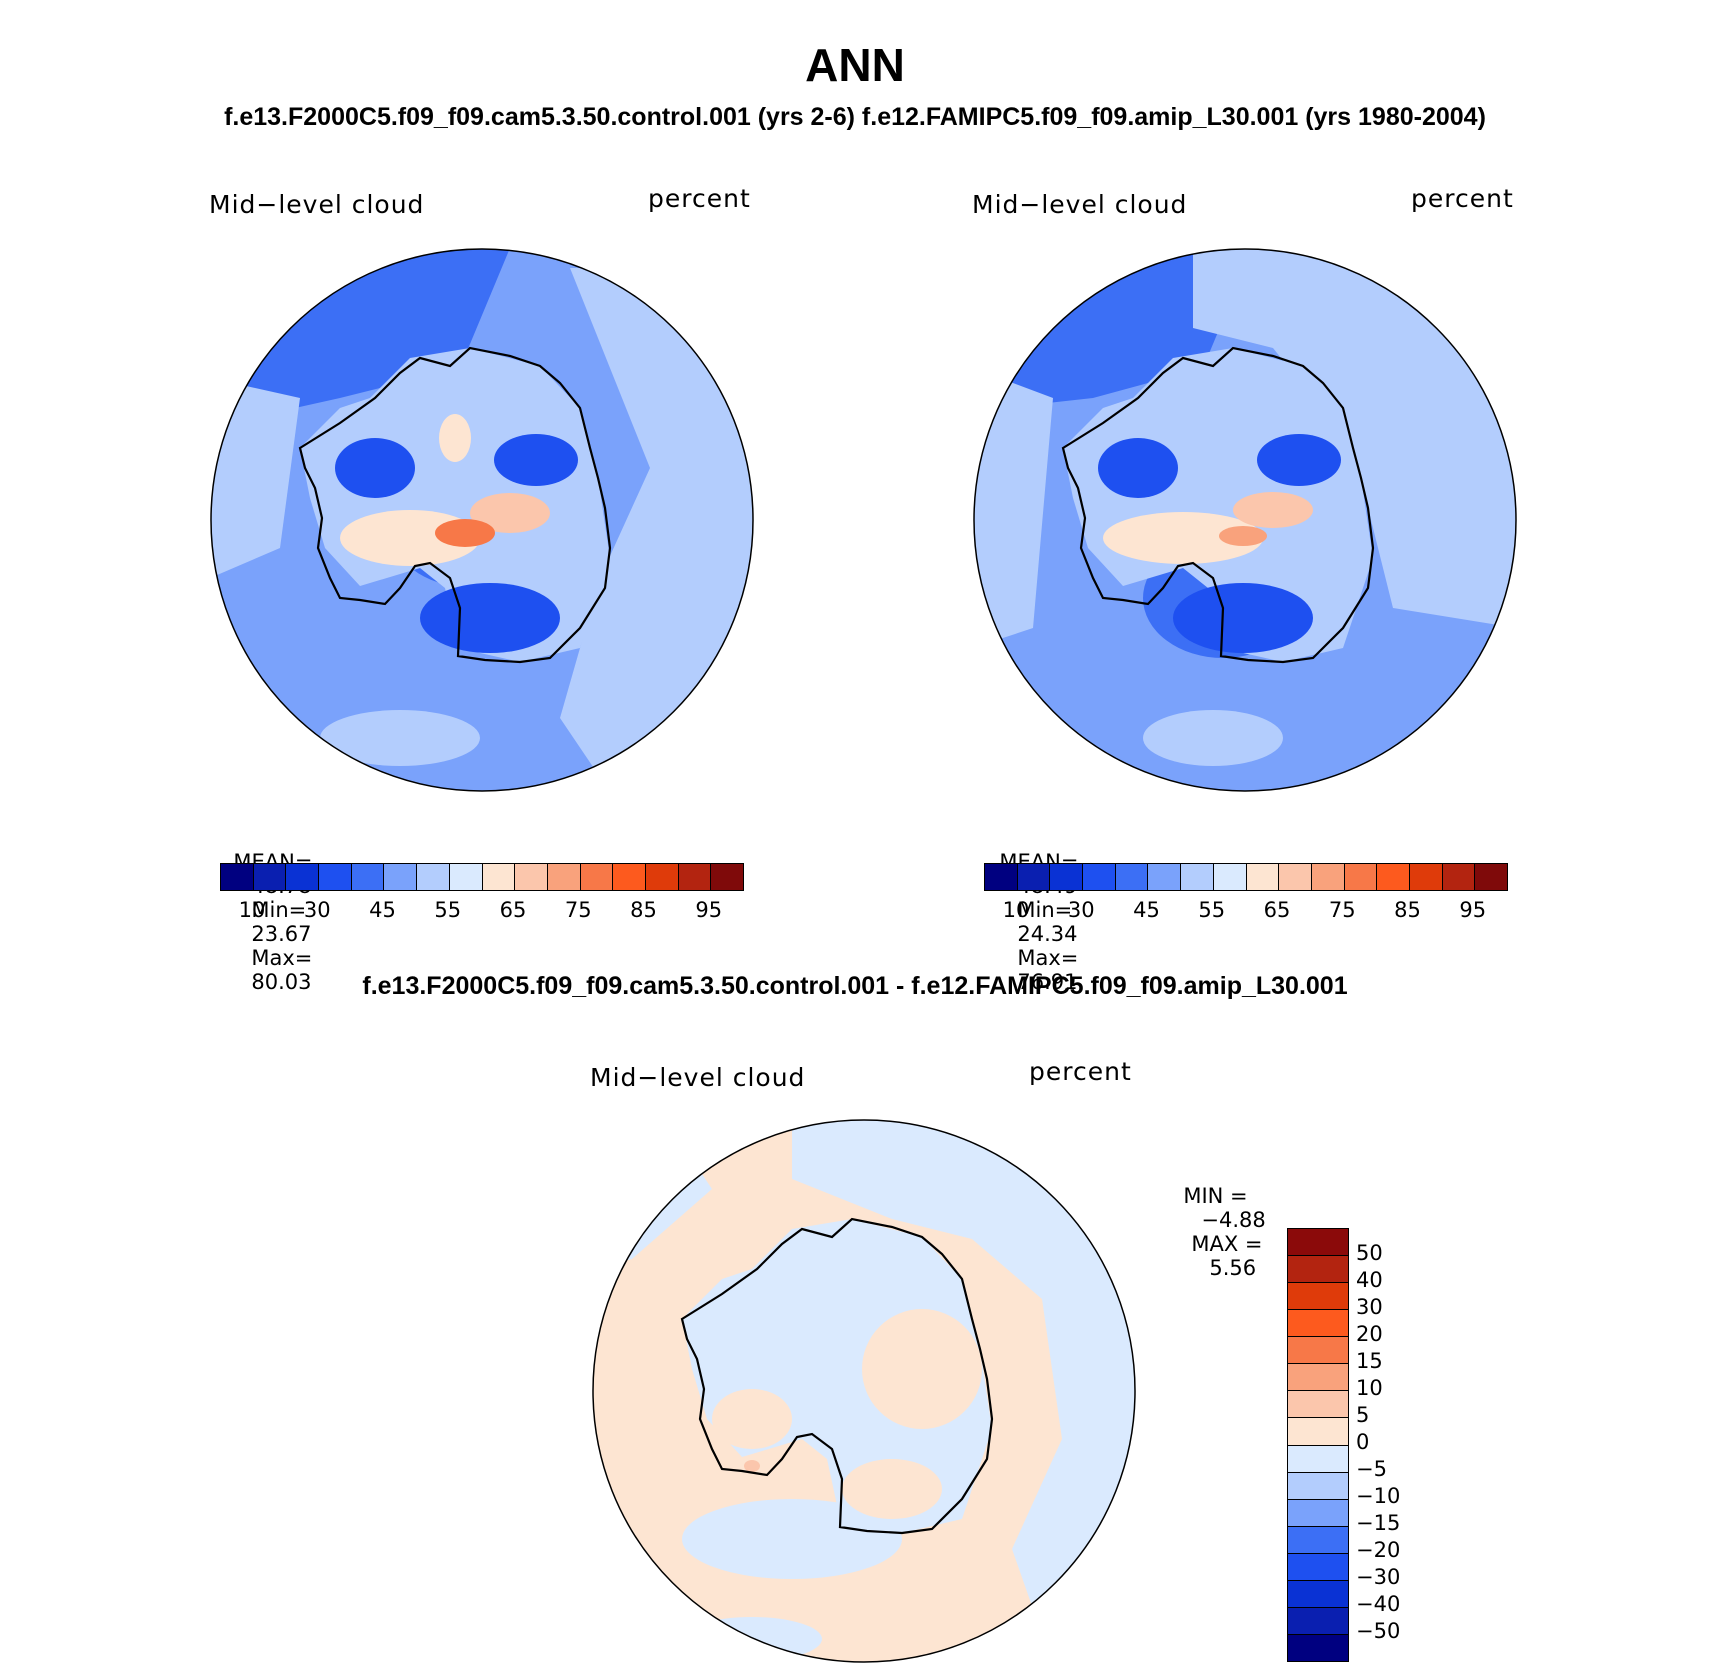 This screenshot has width=1710, height=1663. I want to click on panel1-colorbar, so click(482, 877).